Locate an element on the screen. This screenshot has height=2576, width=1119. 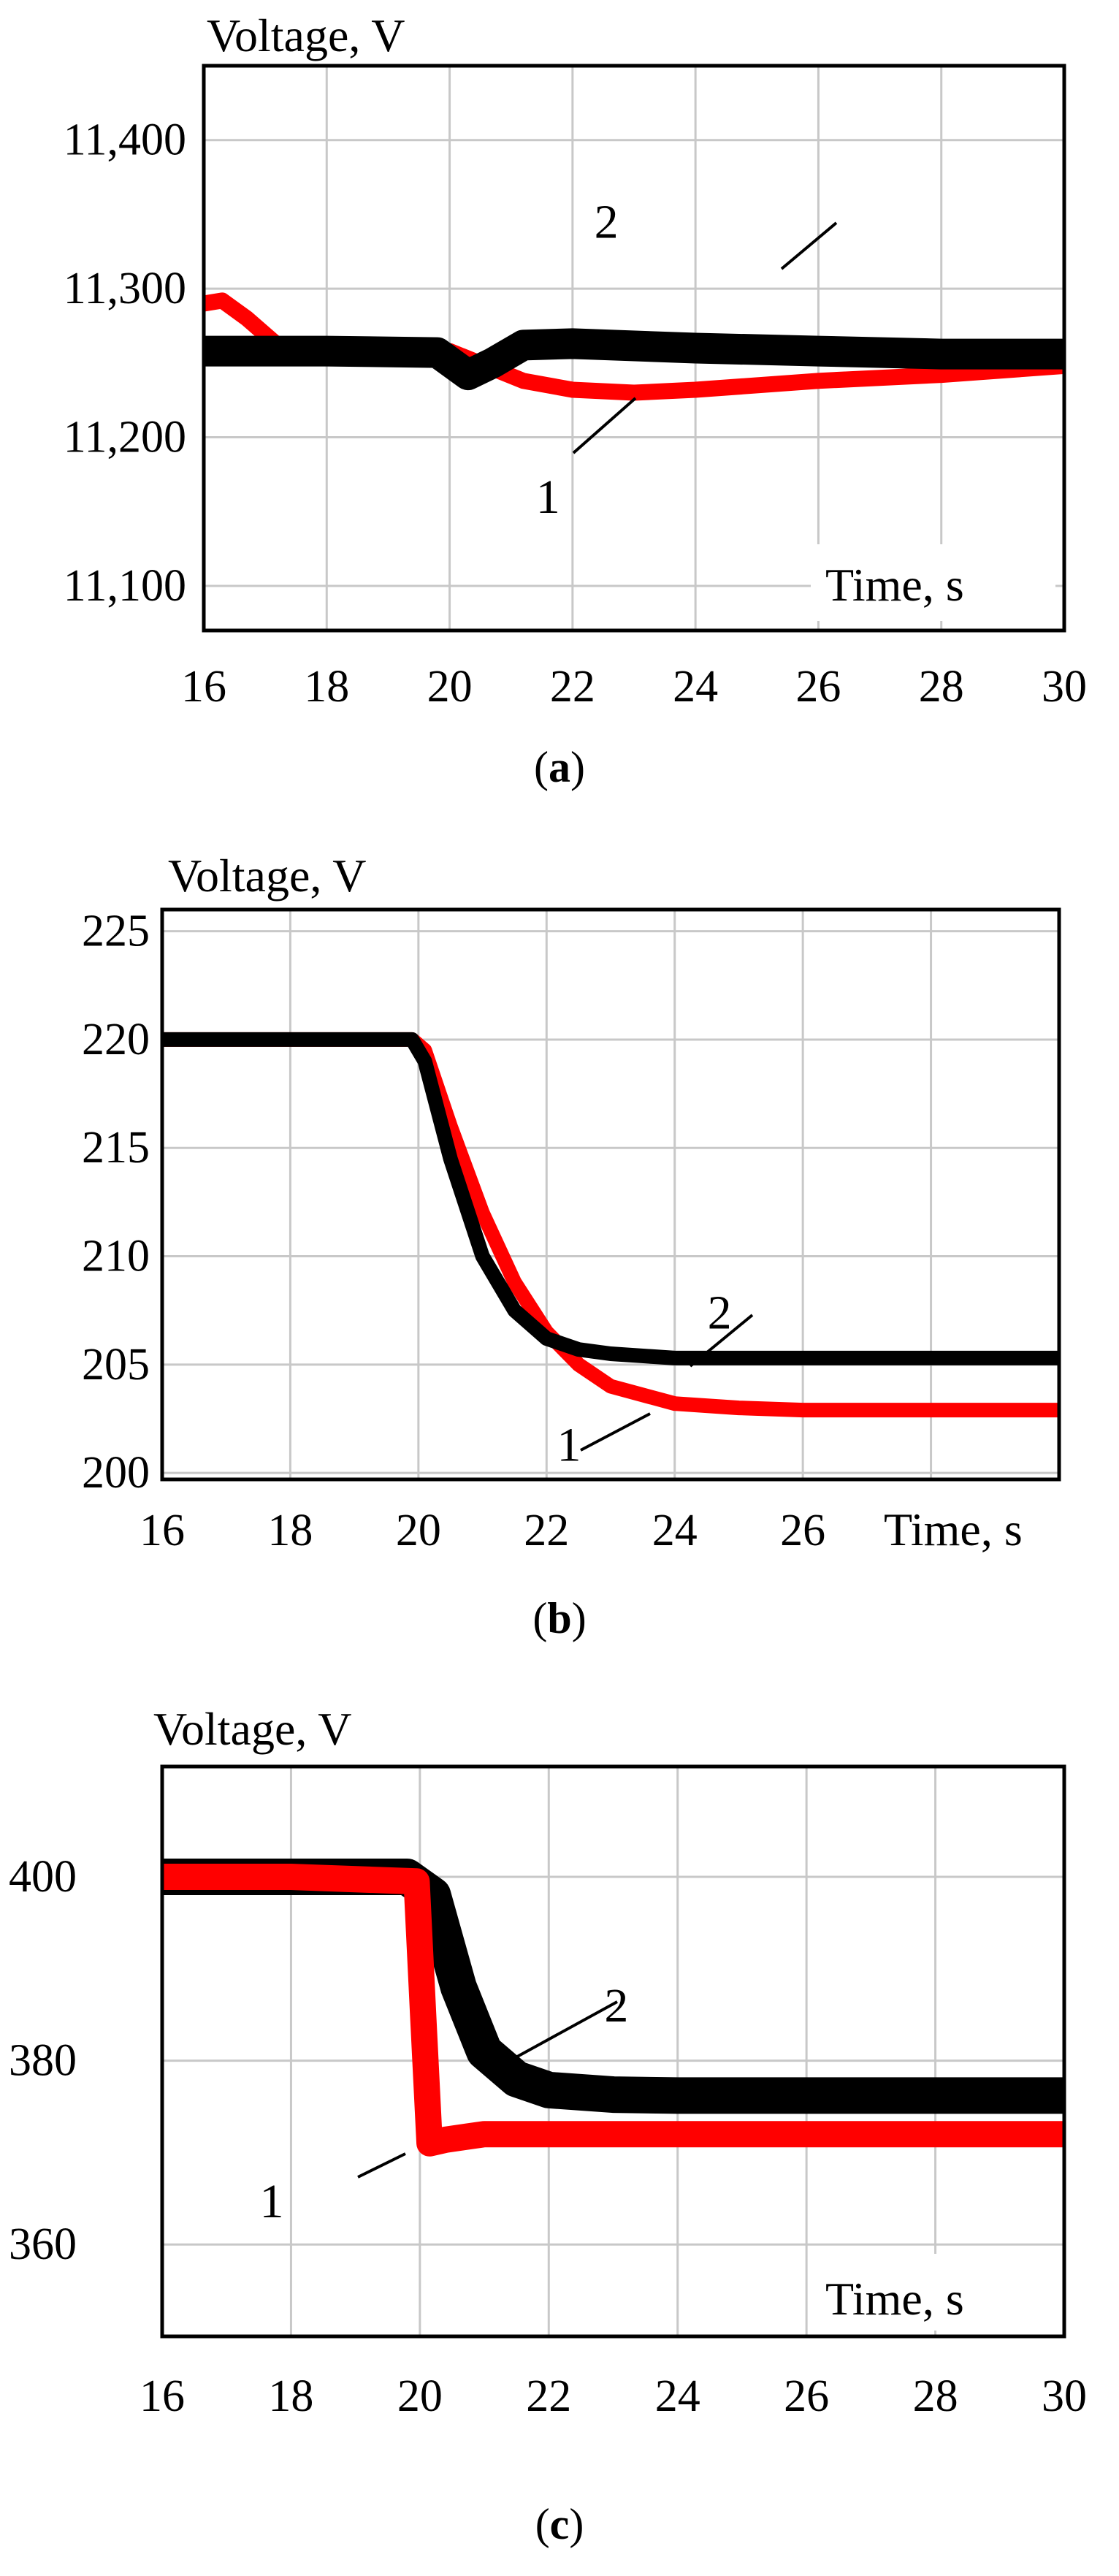
y-tick-label: 11,100 is located at coordinates (125, 586).